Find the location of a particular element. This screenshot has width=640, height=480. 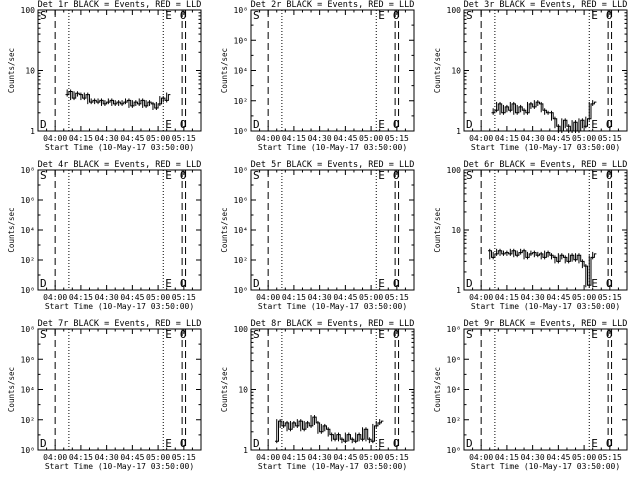

panel-title: Det 3r BLACK = Events, RED = LLD is located at coordinates (546, 5).